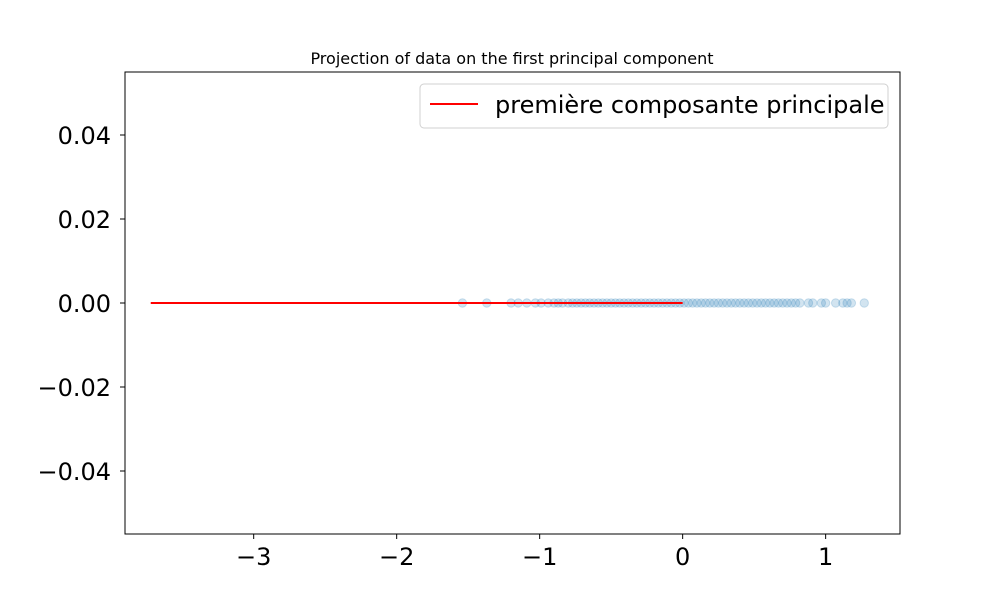  What do you see at coordinates (682, 557) in the screenshot?
I see `x-tick-label: 0` at bounding box center [682, 557].